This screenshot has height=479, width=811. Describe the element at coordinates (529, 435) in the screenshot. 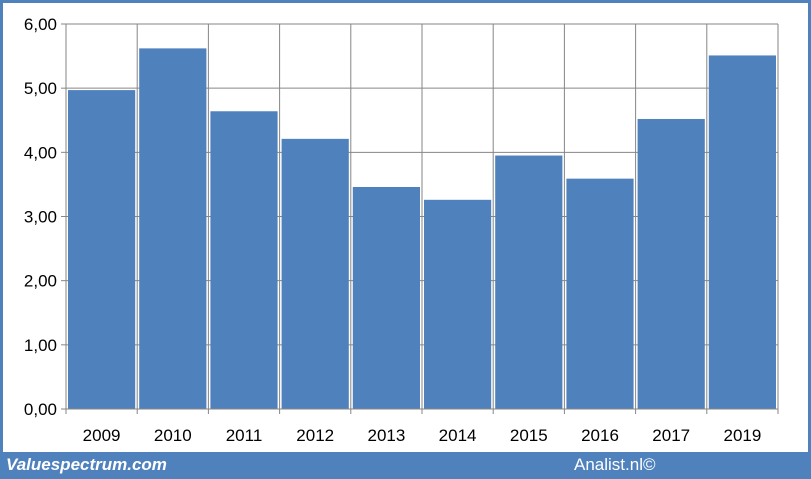

I see `x-tick-label: 2015` at that location.